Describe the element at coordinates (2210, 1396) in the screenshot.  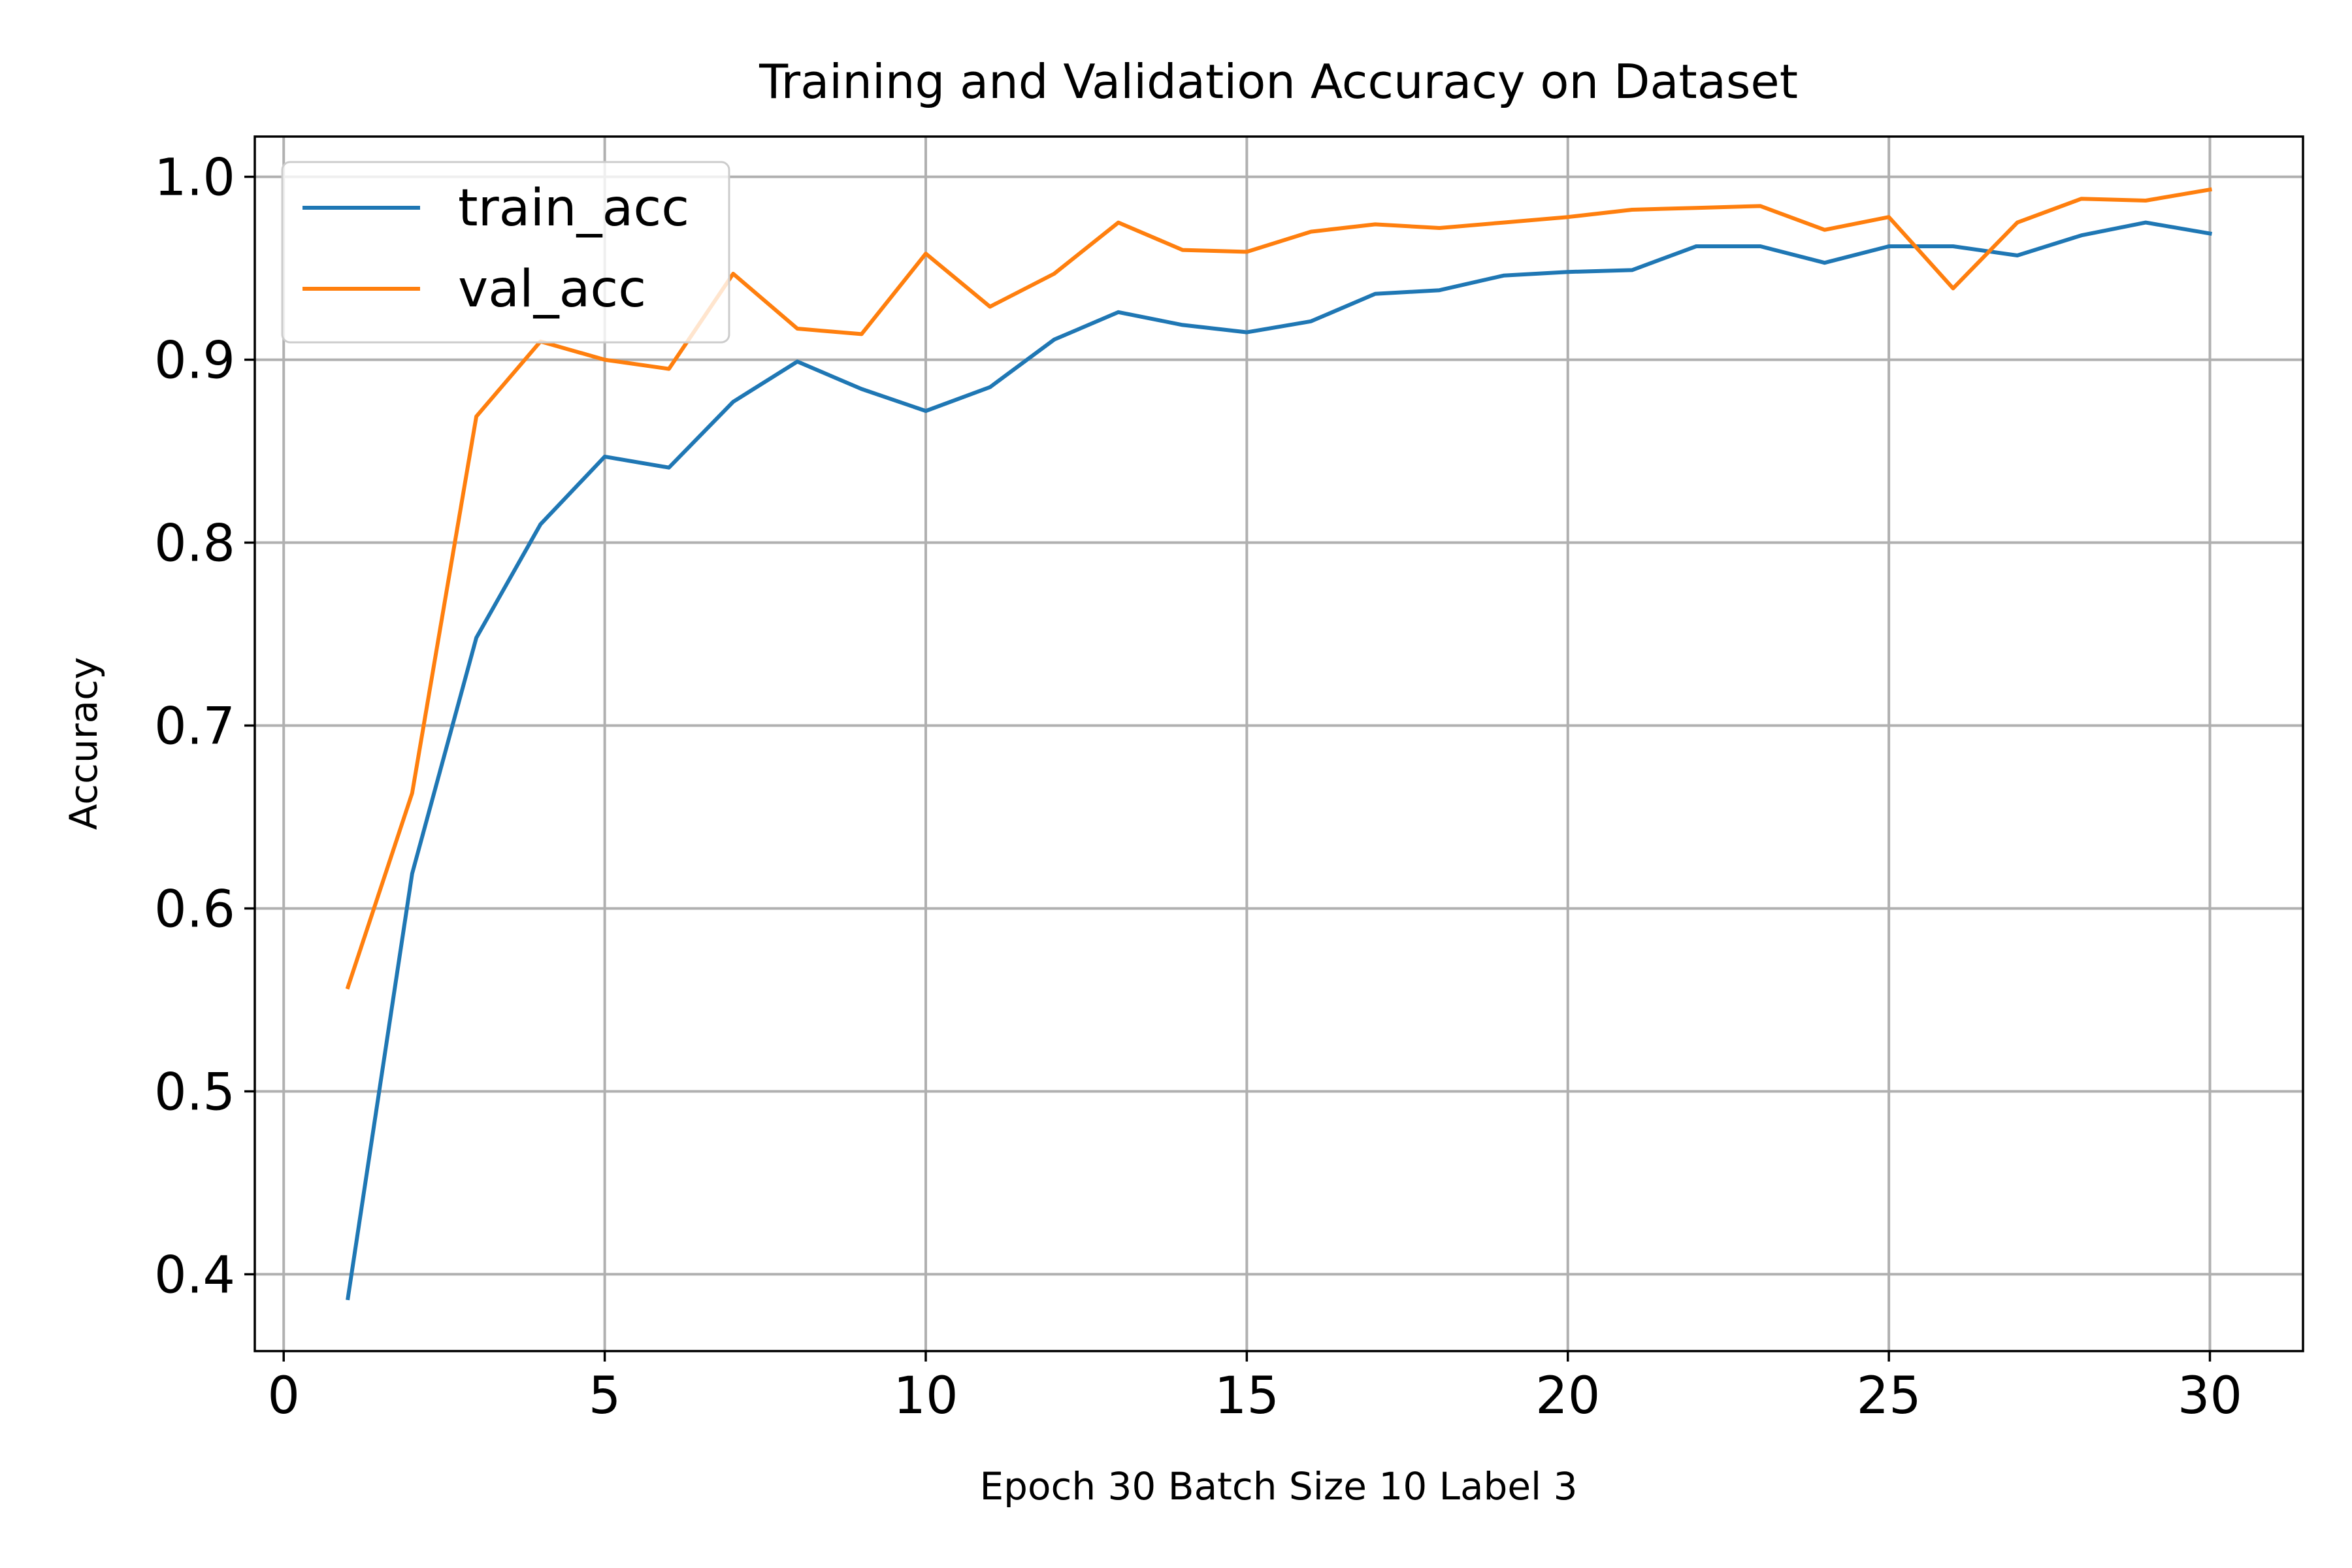
I see `x-tick-label: 30` at that location.